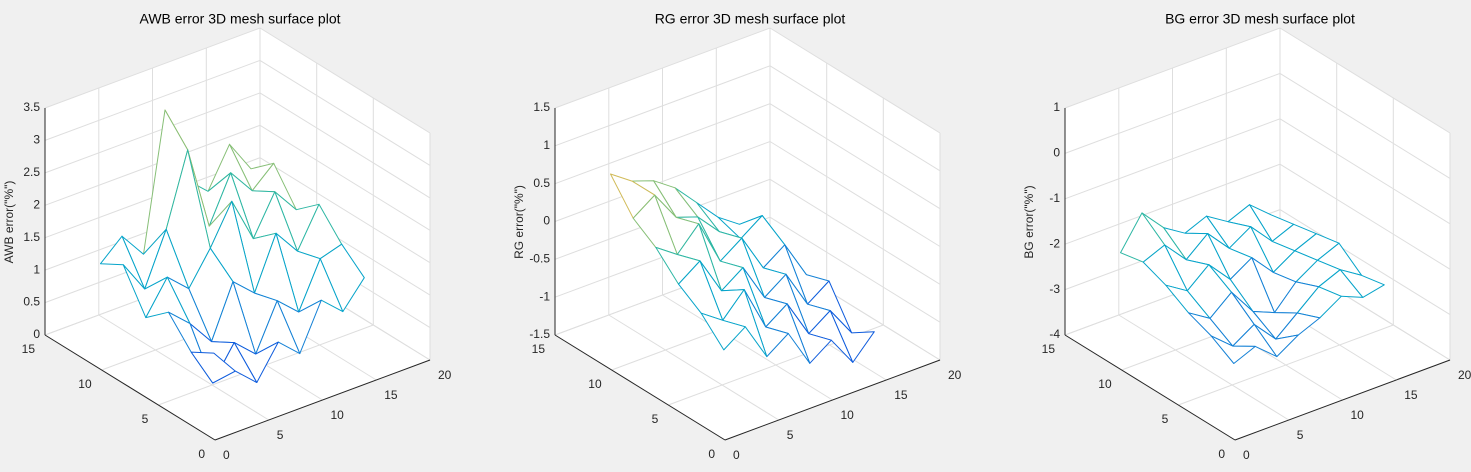  Describe the element at coordinates (539, 334) in the screenshot. I see `z-tick-label: -1.5` at that location.